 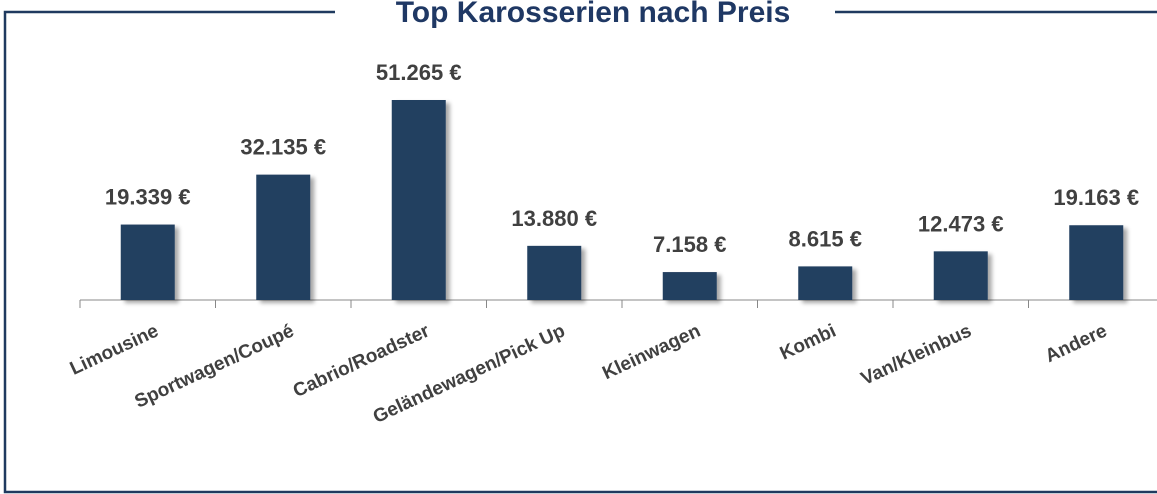 I want to click on x-tick-label: Limousine, so click(x=114, y=349).